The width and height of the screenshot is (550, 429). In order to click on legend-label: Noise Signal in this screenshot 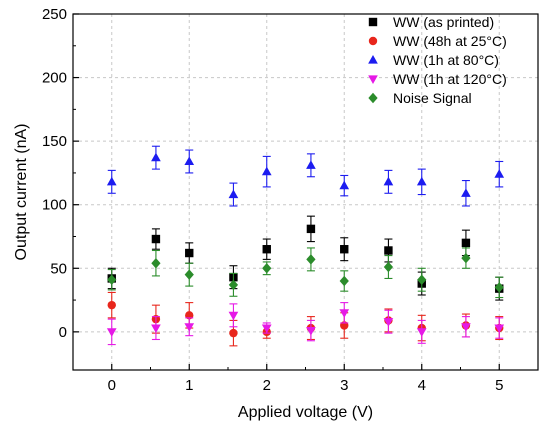, I will do `click(432, 98)`.